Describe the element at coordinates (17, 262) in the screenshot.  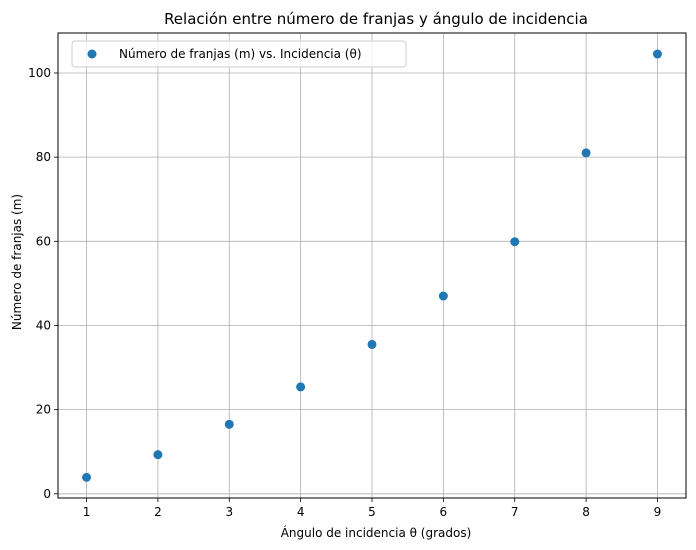
I see `y-axis-label: Número de franjas (m)` at that location.